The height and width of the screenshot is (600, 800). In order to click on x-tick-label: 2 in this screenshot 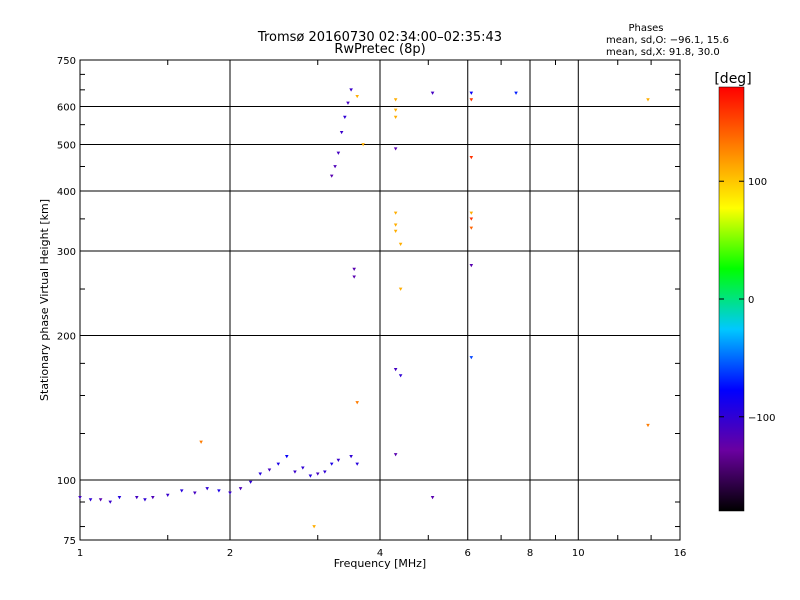, I will do `click(230, 553)`.